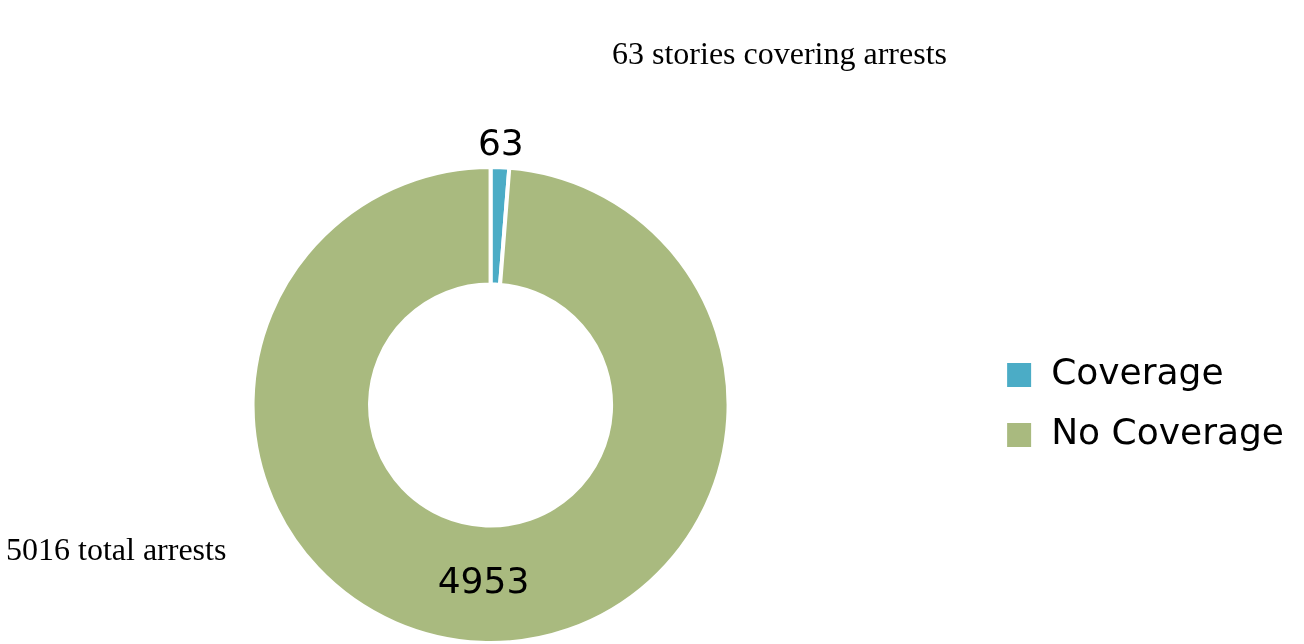 The image size is (1304, 644). What do you see at coordinates (1137, 372) in the screenshot?
I see `legend-label: Coverage` at bounding box center [1137, 372].